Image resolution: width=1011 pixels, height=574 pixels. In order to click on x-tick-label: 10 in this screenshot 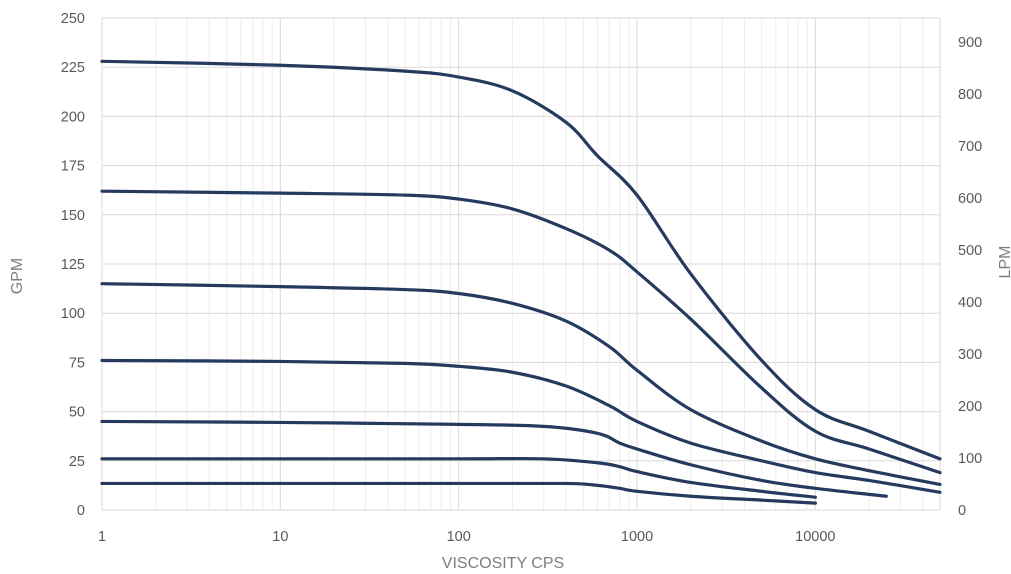, I will do `click(280, 537)`.